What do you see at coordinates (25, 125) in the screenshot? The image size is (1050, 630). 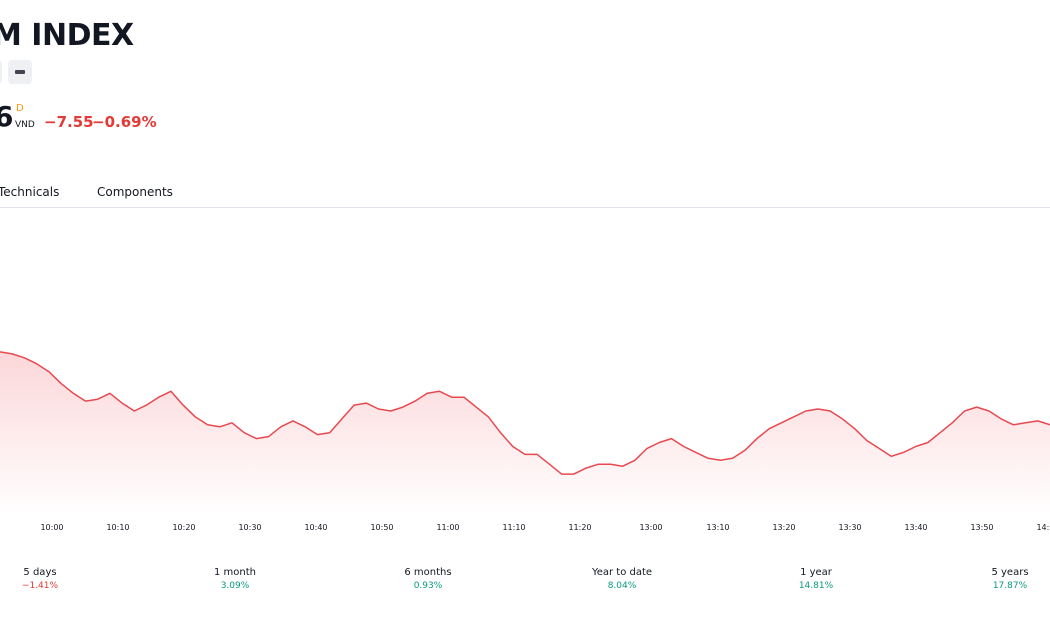 I see `currency-label: VND` at bounding box center [25, 125].